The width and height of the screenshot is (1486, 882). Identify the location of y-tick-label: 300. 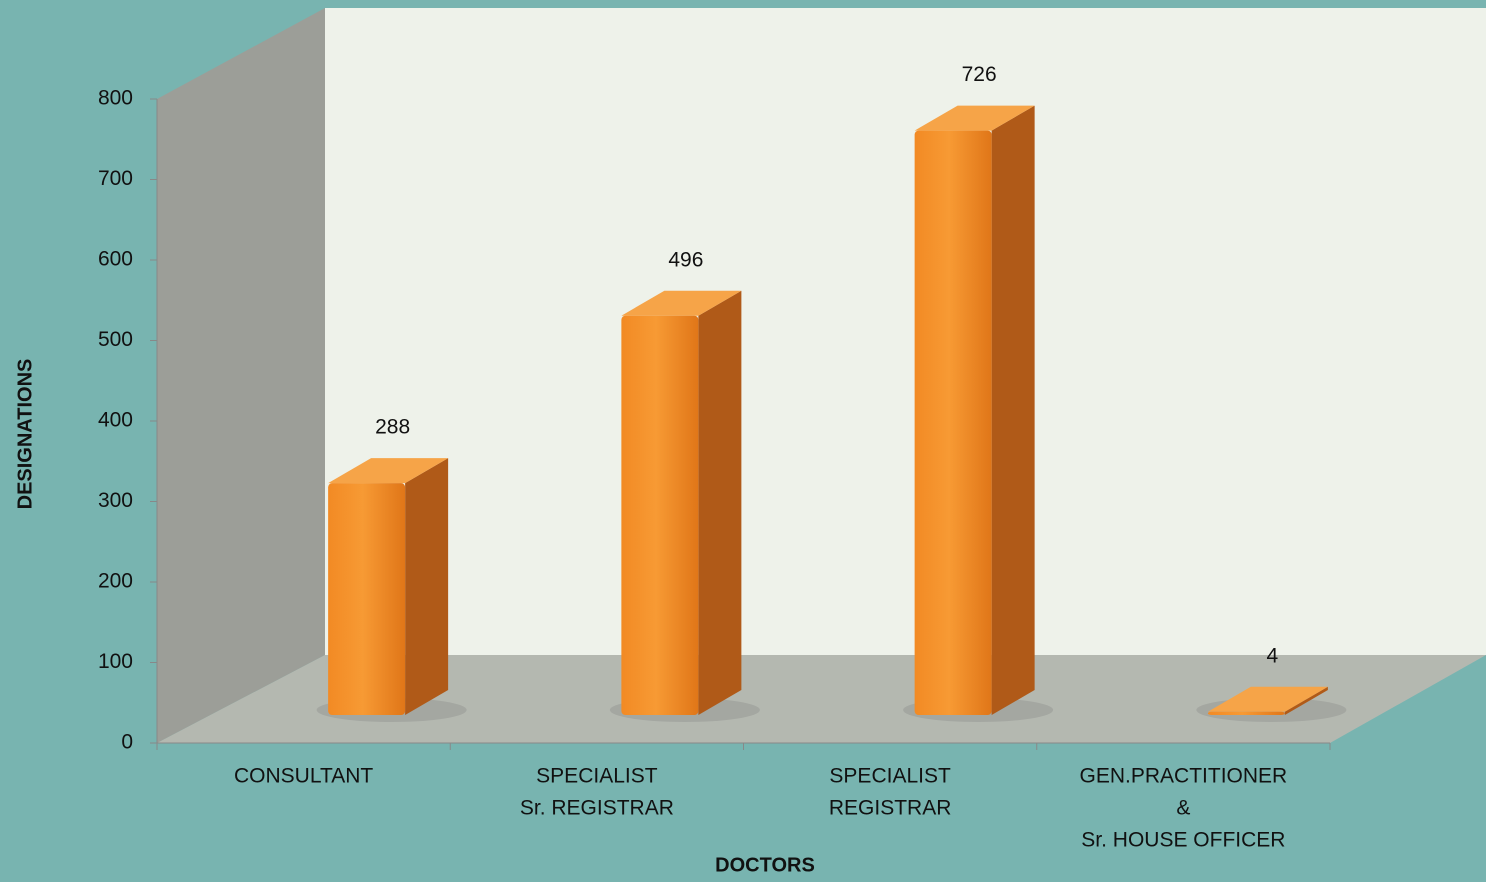
(115, 500).